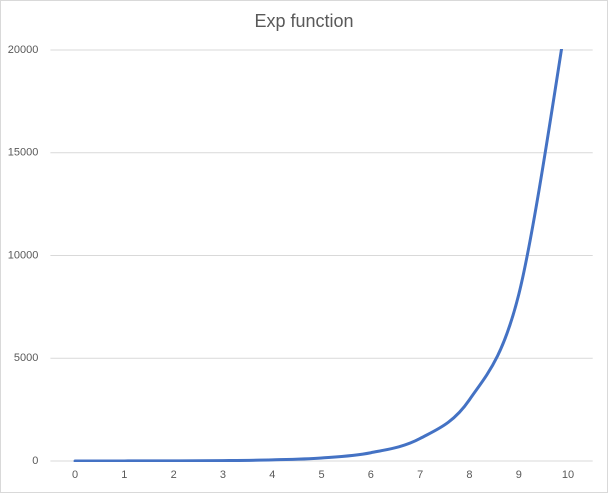 This screenshot has width=608, height=493. I want to click on x-tick-label: 2, so click(174, 475).